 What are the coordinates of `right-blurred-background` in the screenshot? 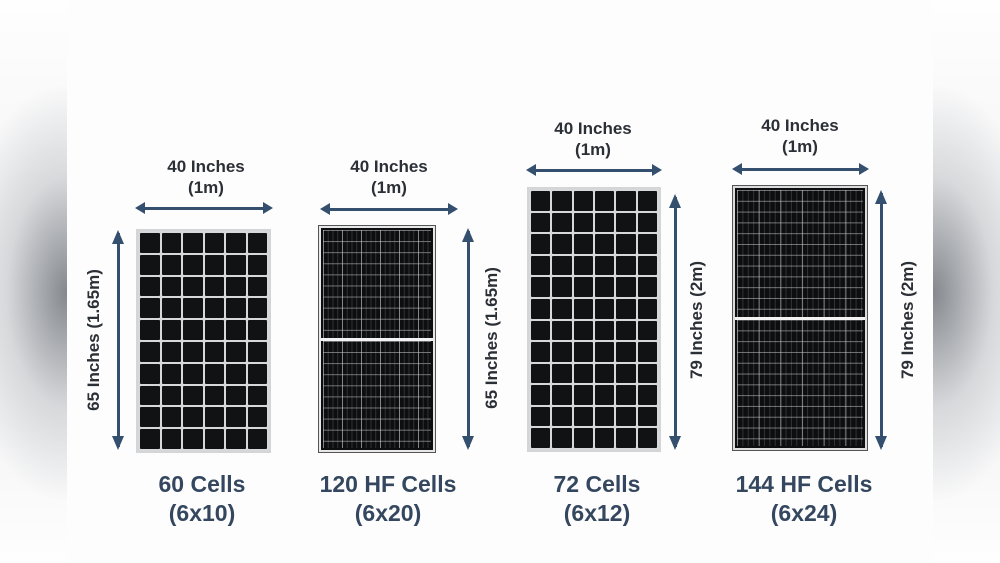 It's located at (966, 281).